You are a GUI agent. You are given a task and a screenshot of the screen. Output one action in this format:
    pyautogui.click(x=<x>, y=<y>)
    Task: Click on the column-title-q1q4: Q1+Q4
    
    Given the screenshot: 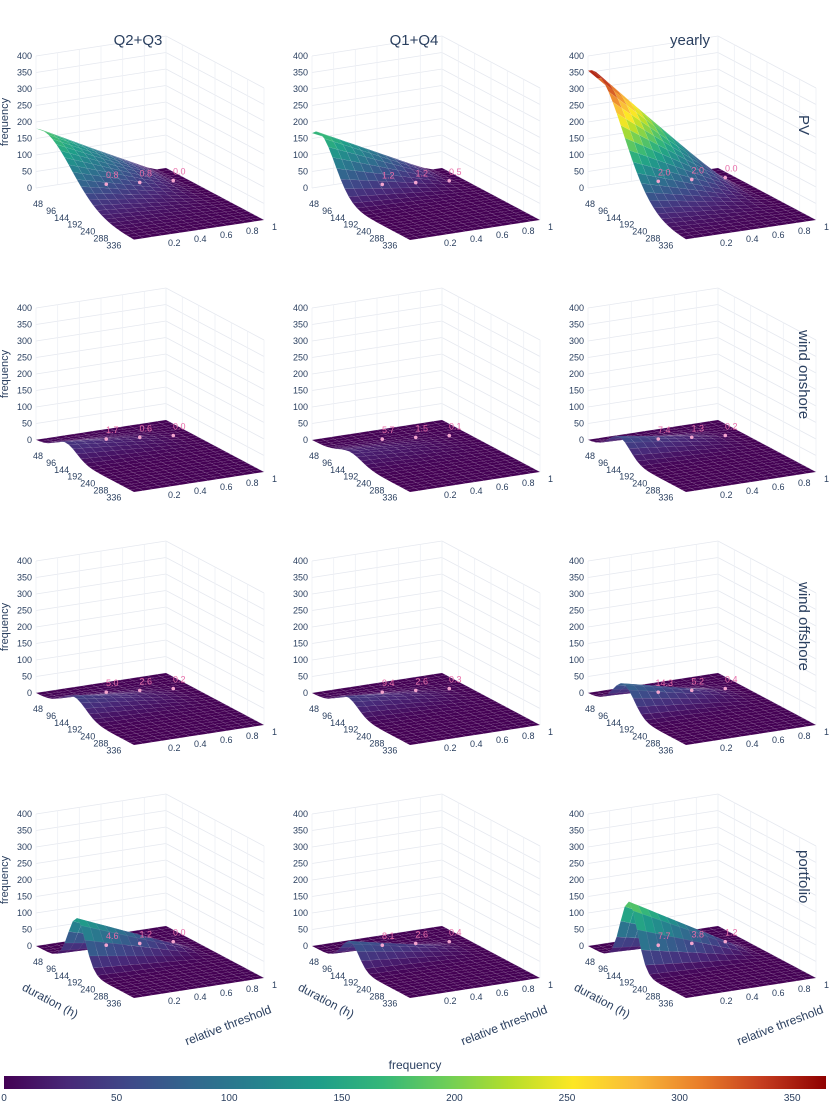 What is the action you would take?
    pyautogui.click(x=414, y=40)
    